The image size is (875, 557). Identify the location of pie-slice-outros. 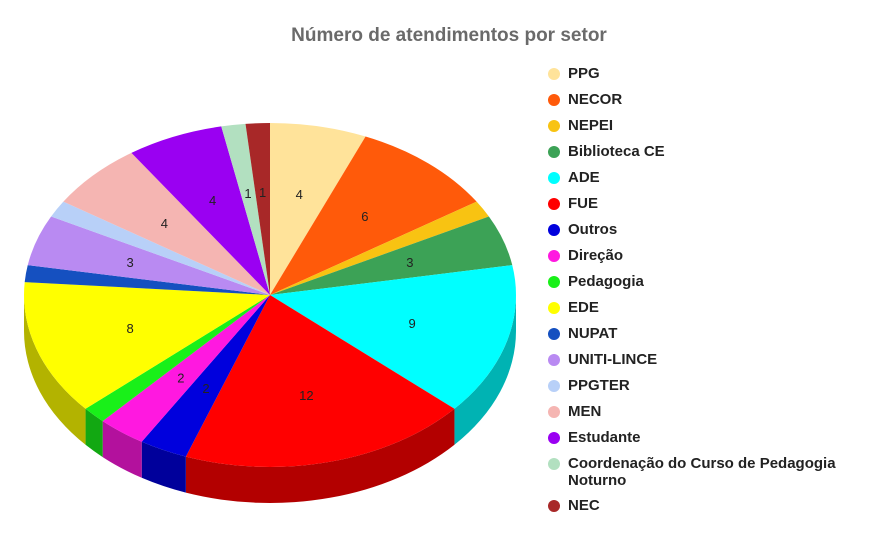
(205, 376).